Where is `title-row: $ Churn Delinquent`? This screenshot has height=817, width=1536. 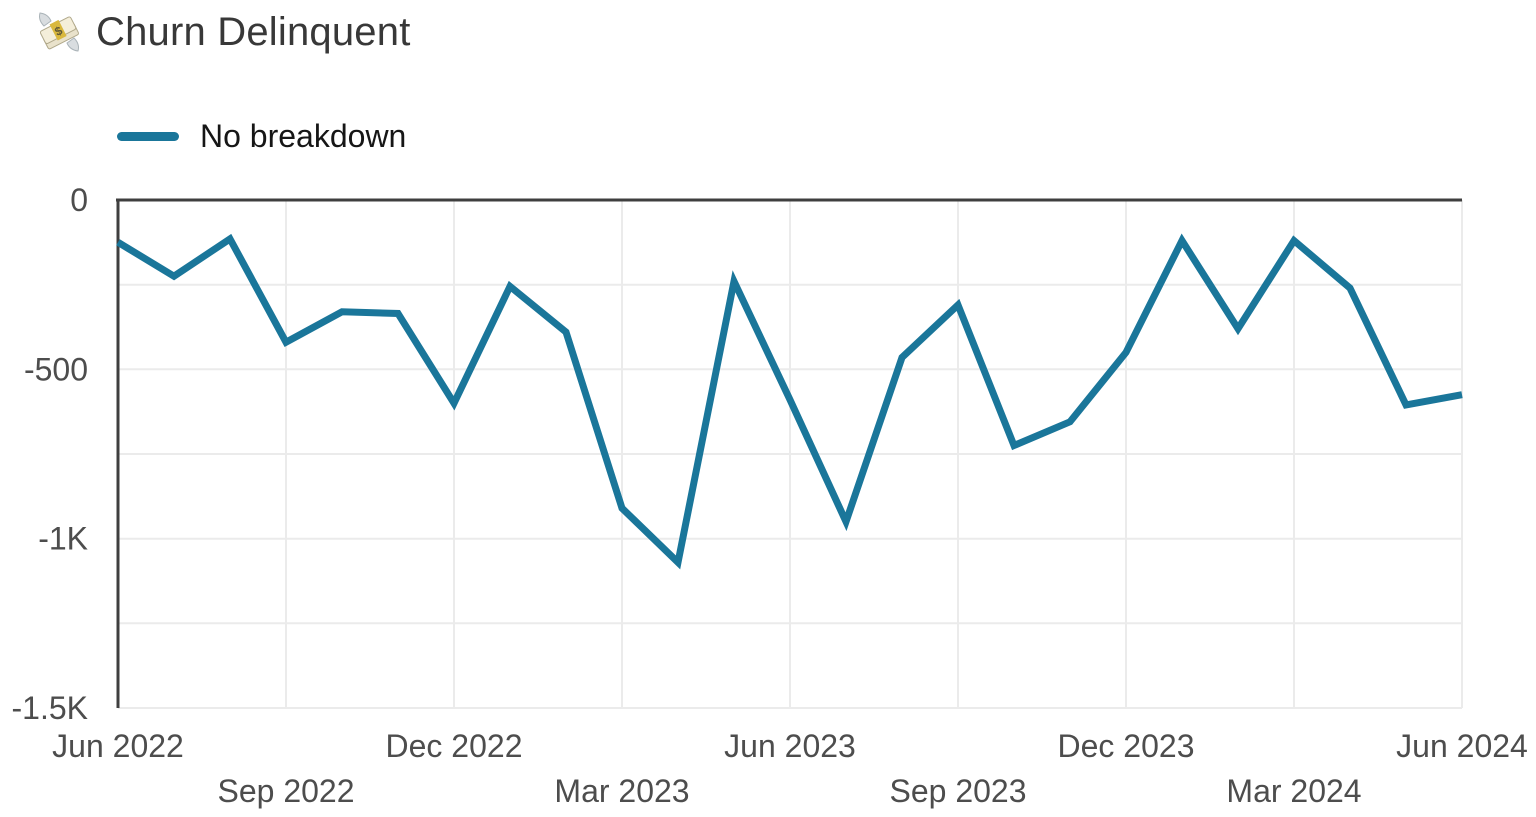
title-row: $ Churn Delinquent is located at coordinates (223, 32).